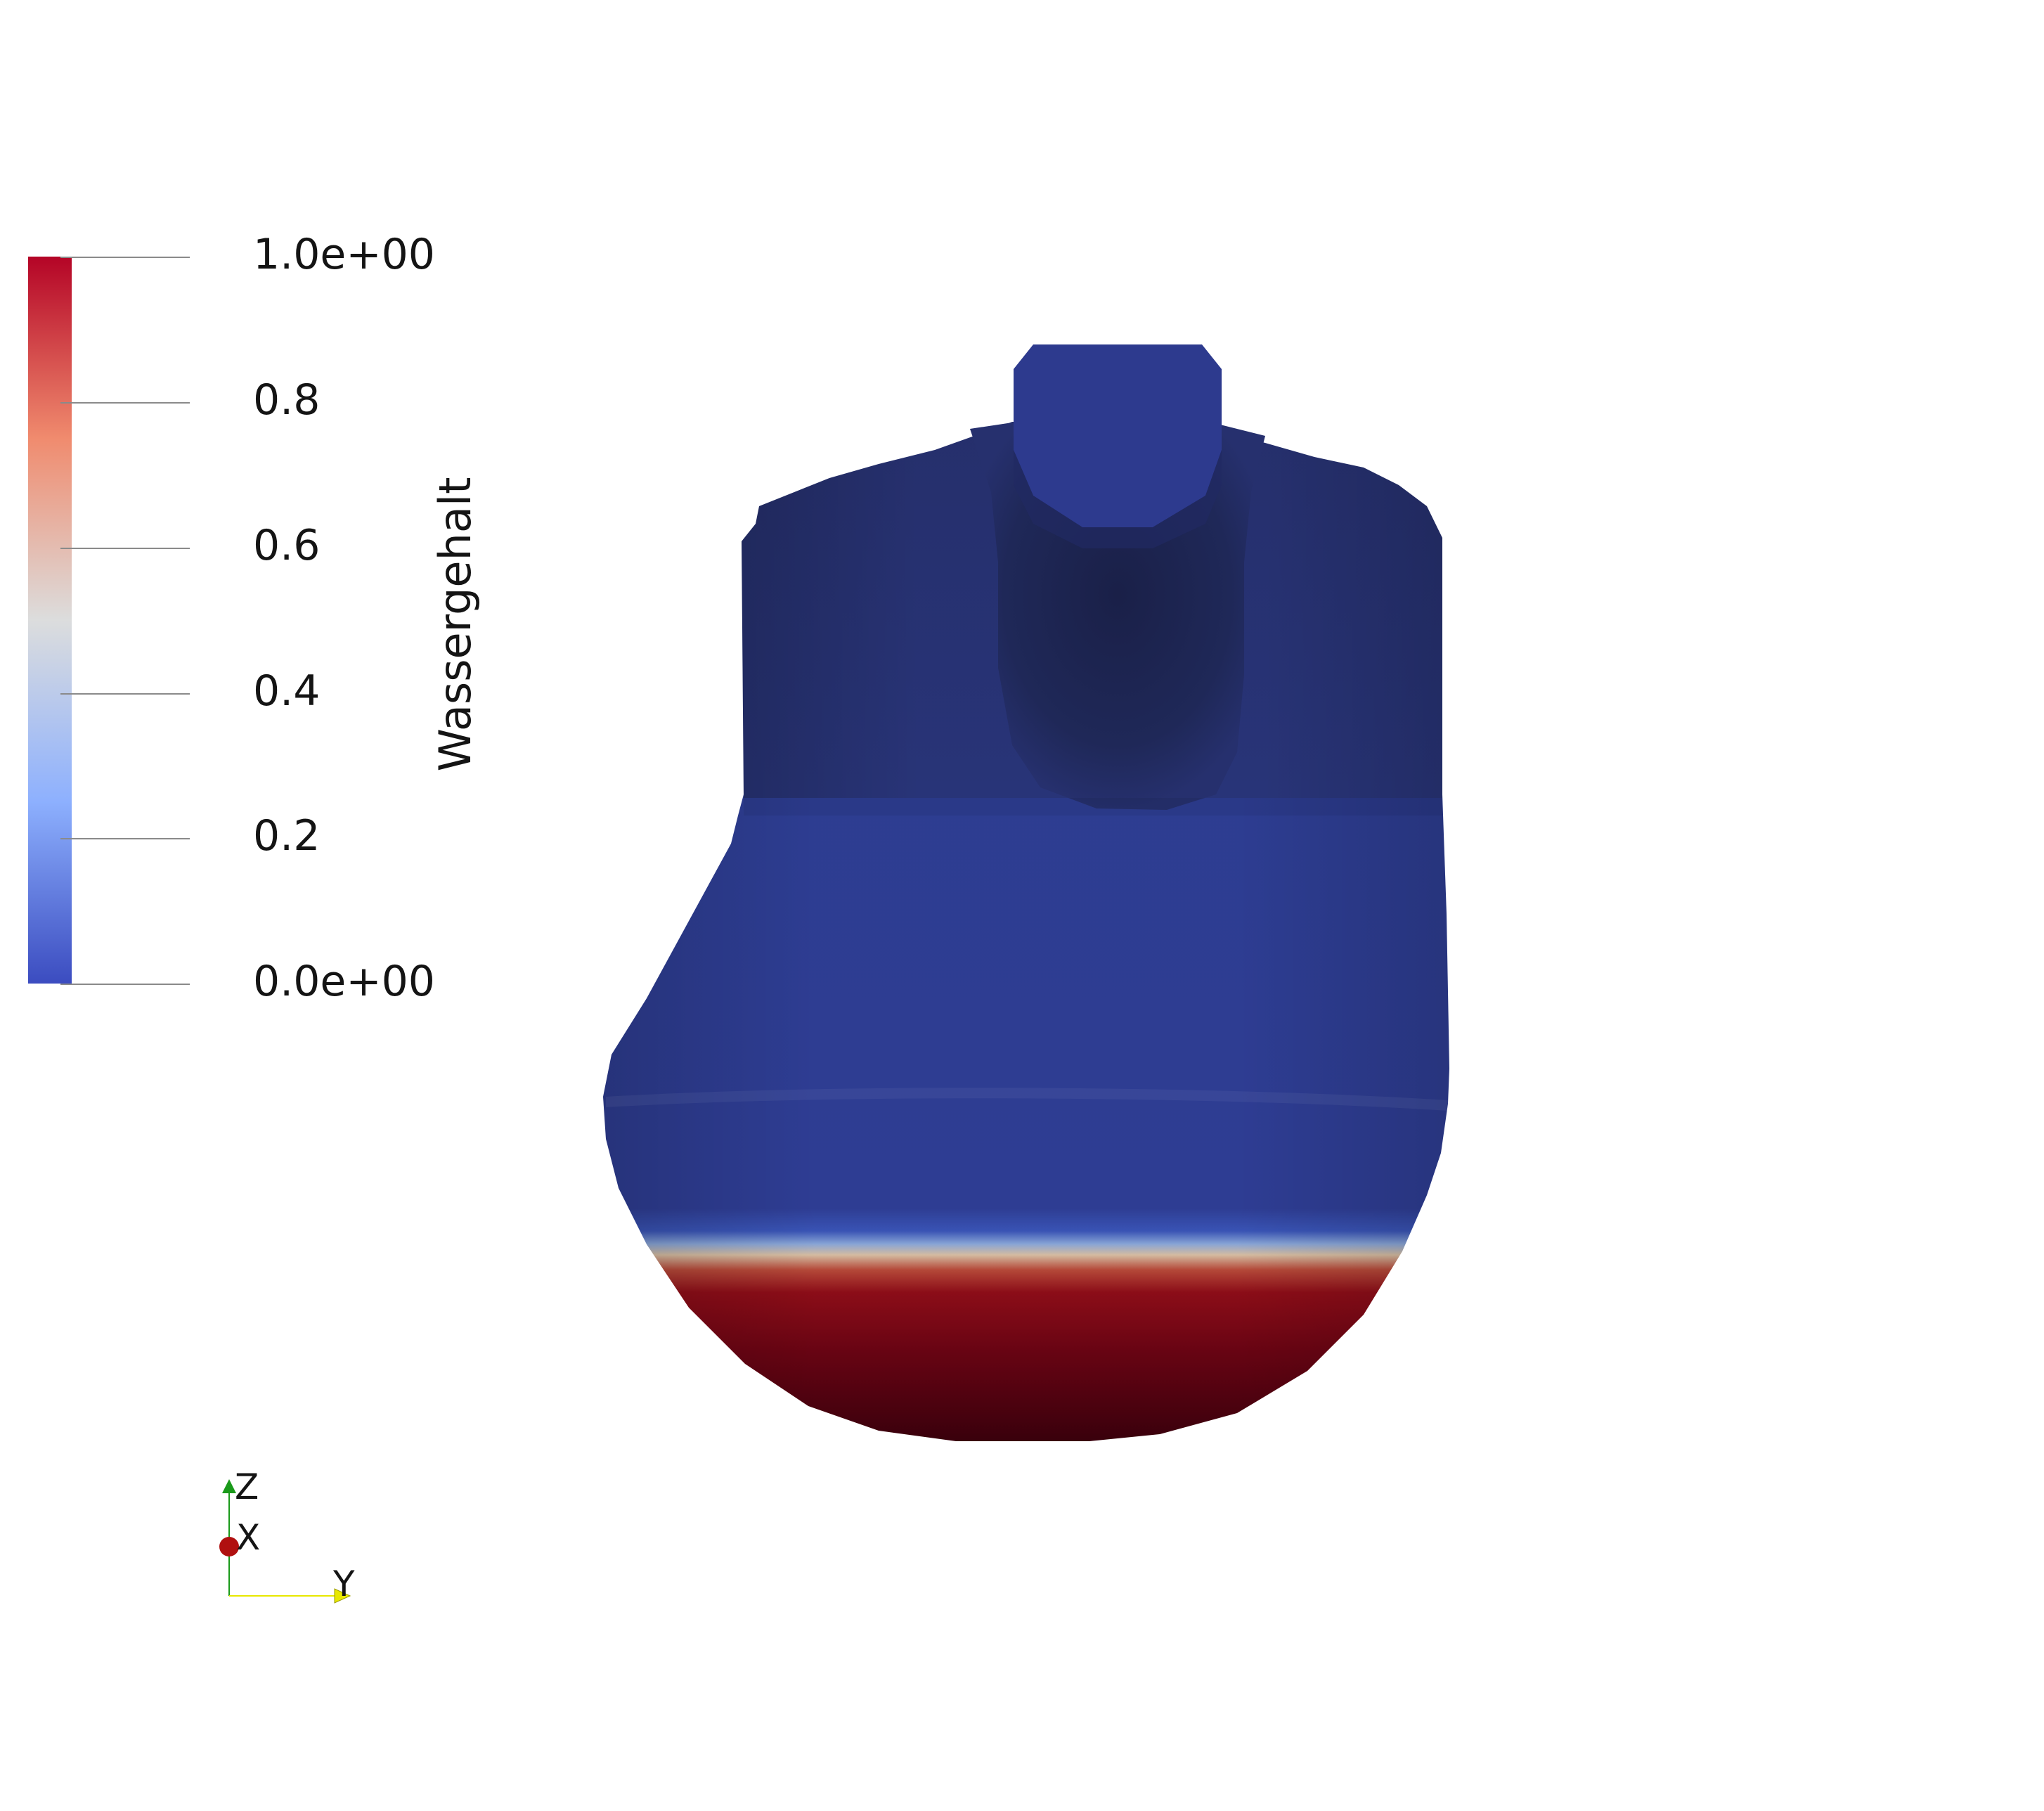 The width and height of the screenshot is (2044, 1811). I want to click on x-axis-label: X, so click(248, 1537).